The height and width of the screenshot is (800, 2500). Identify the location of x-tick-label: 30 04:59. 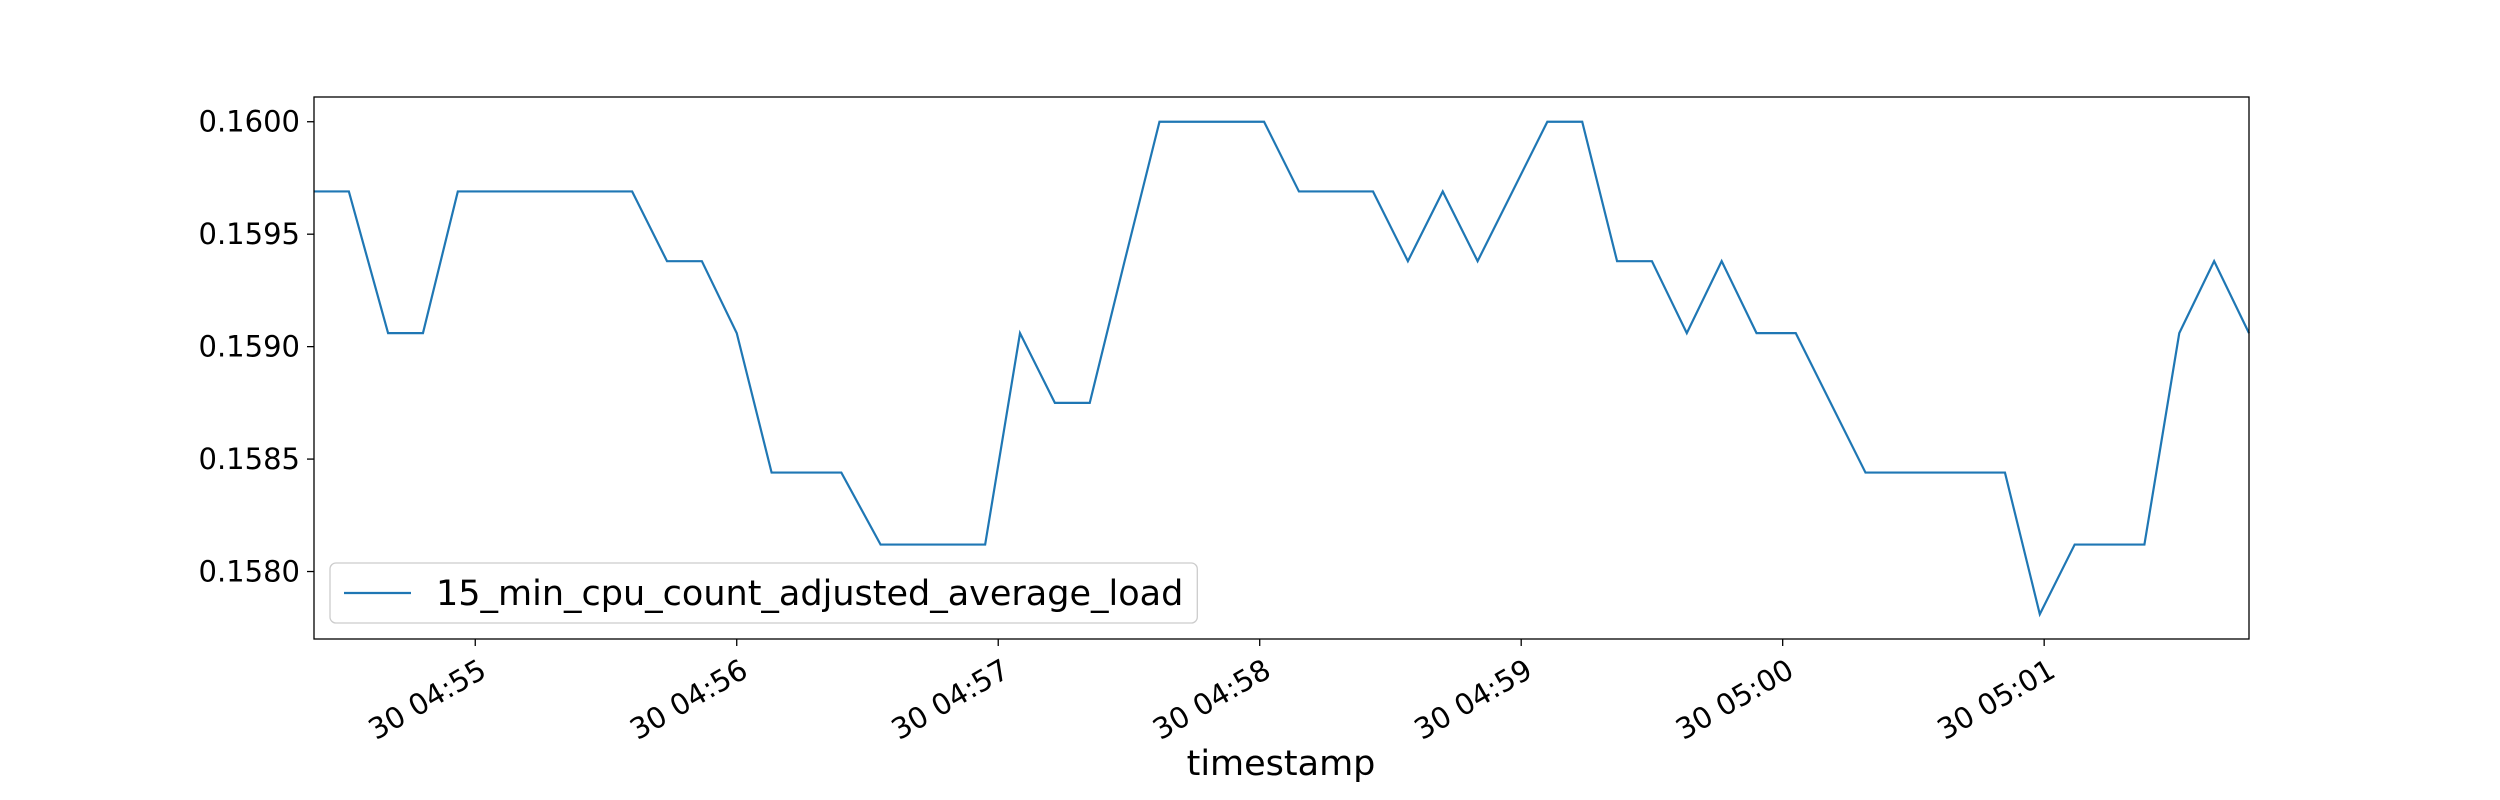
(1472, 699).